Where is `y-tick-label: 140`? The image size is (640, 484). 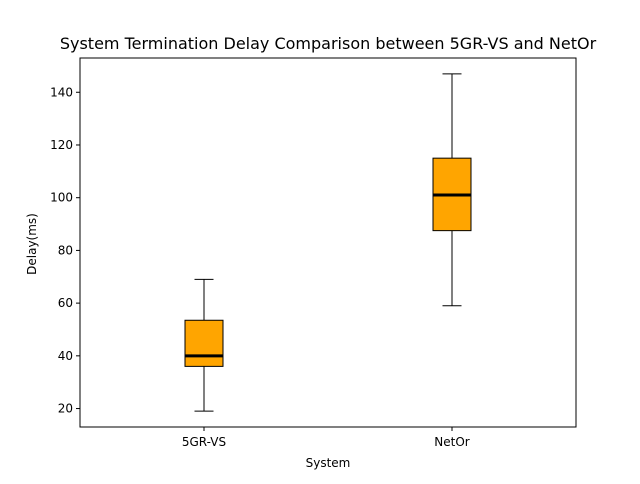 y-tick-label: 140 is located at coordinates (61, 92).